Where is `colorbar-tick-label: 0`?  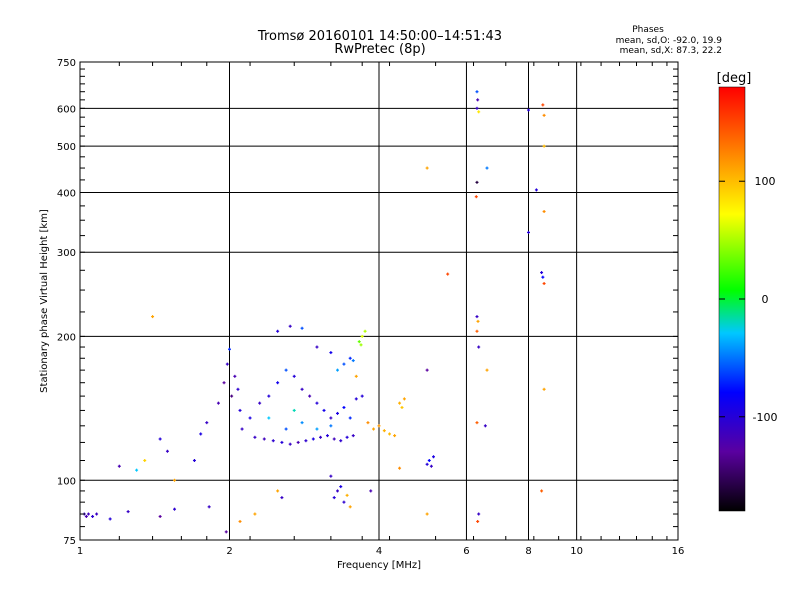 colorbar-tick-label: 0 is located at coordinates (765, 299).